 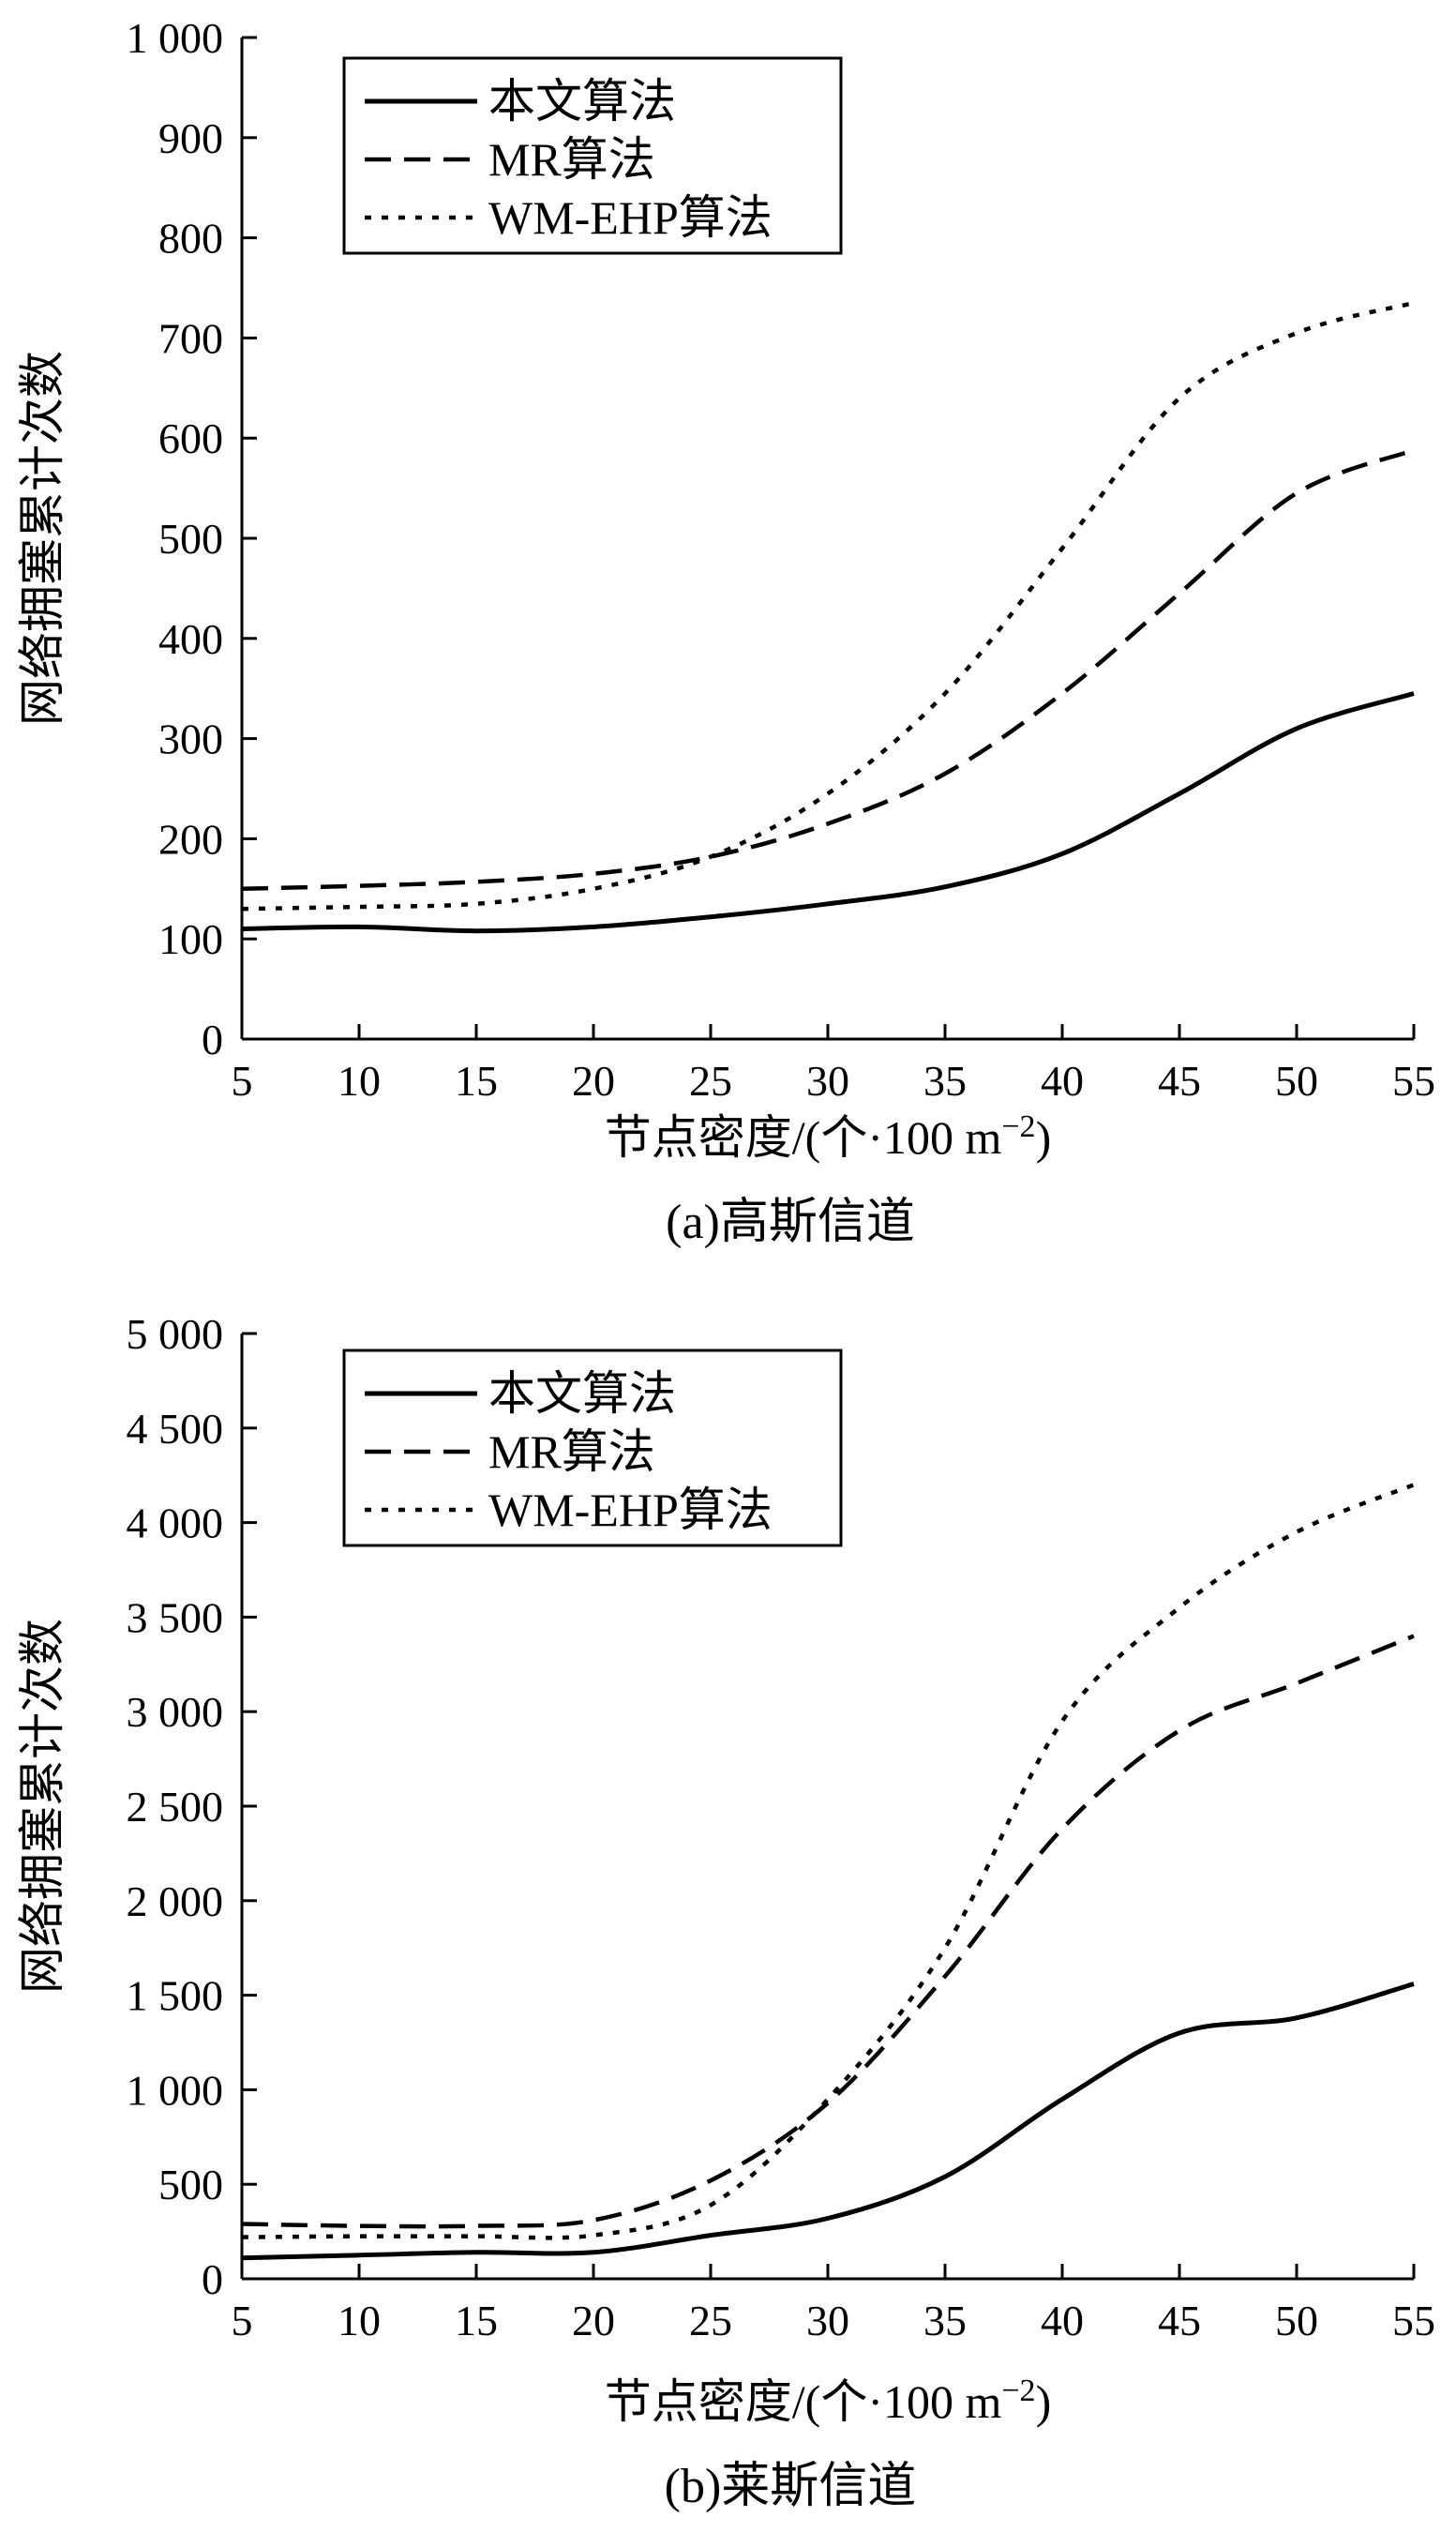 What do you see at coordinates (175, 1617) in the screenshot?
I see `y-tick-label: 3 500` at bounding box center [175, 1617].